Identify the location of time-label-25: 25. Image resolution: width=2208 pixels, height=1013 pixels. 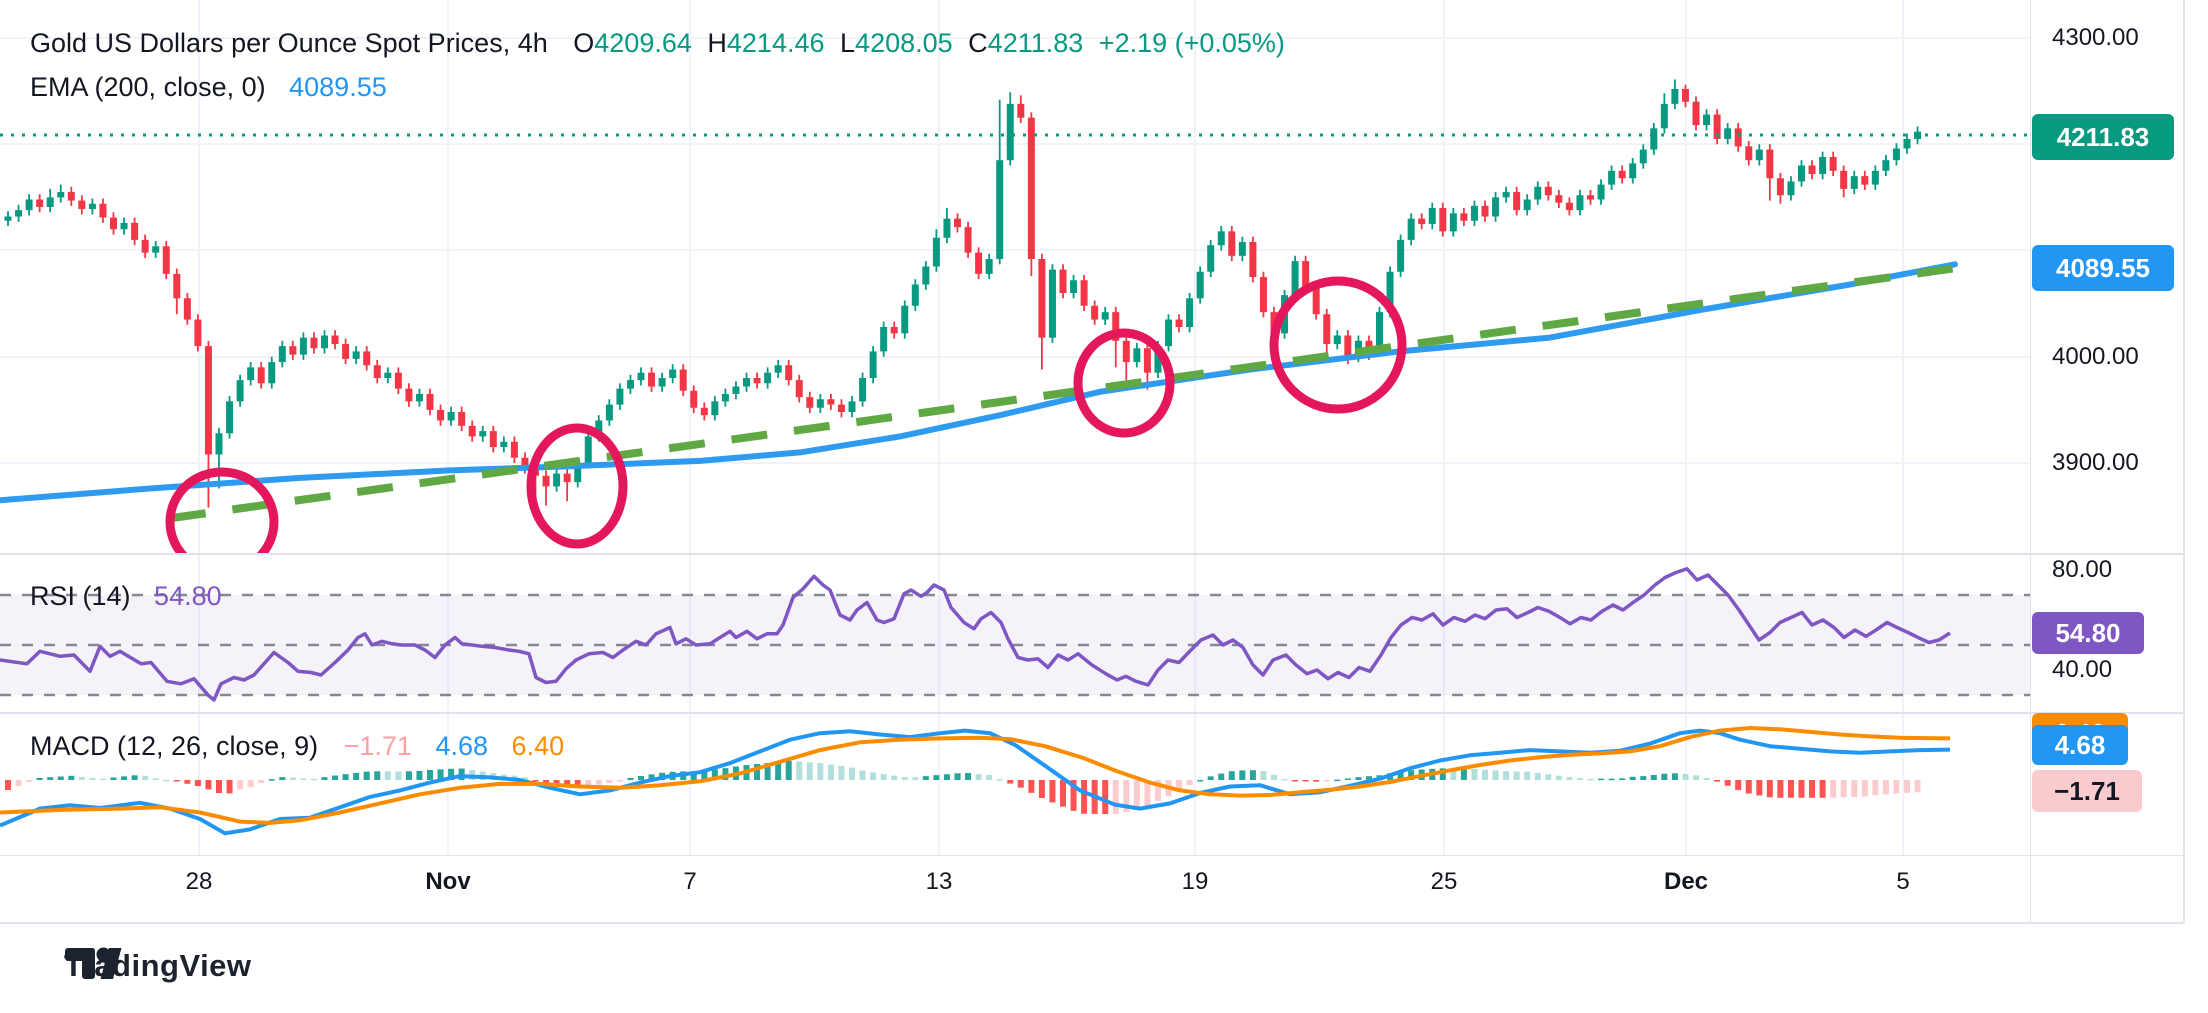
(1444, 881).